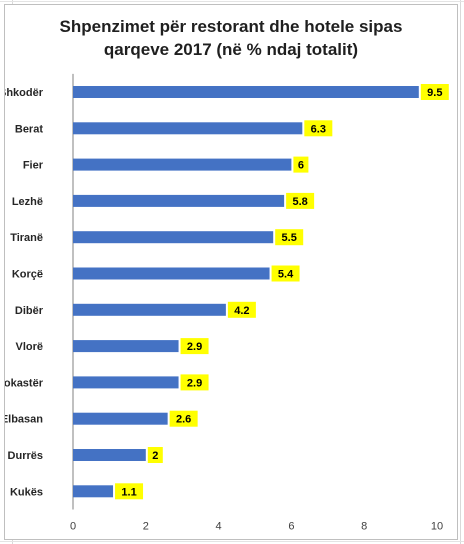 This screenshot has width=464, height=544. I want to click on category-label: Dibër, so click(29, 311).